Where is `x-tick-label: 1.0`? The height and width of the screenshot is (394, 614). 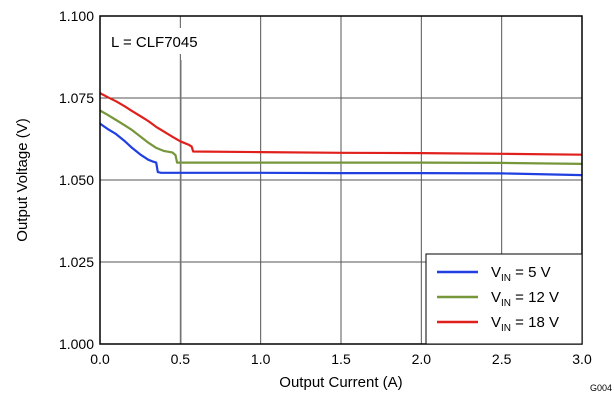
x-tick-label: 1.0 is located at coordinates (261, 359).